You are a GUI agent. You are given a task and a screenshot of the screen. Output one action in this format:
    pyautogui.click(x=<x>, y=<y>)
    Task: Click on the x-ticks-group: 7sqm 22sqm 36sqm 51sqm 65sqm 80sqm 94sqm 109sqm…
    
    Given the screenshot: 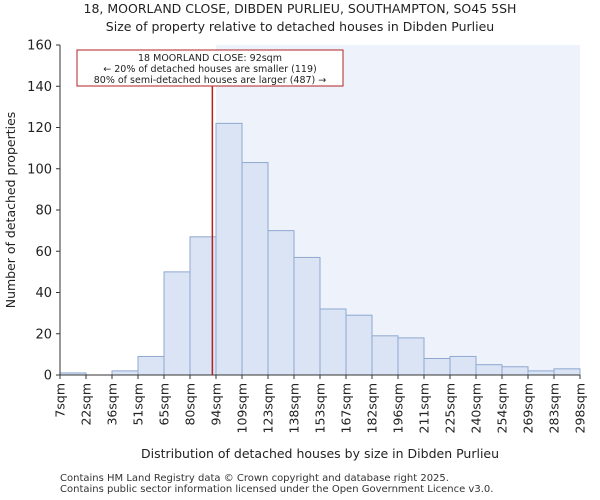 What is the action you would take?
    pyautogui.click(x=320, y=404)
    